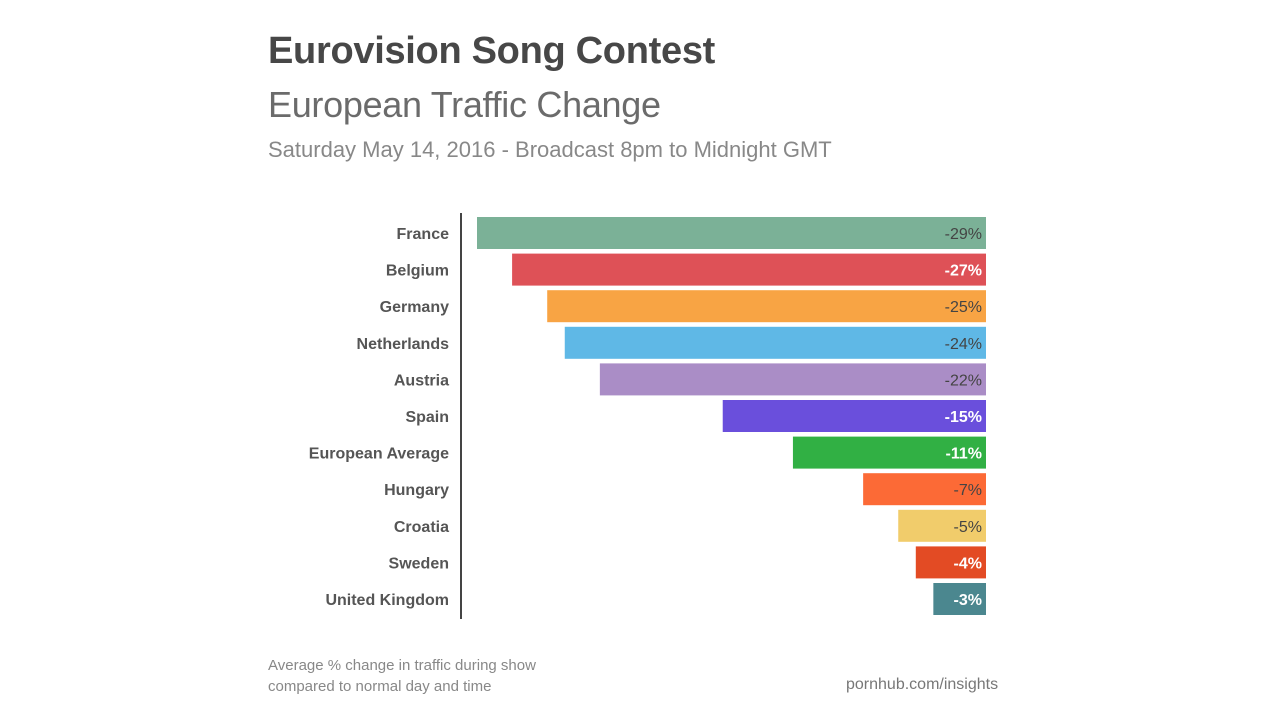  Describe the element at coordinates (419, 563) in the screenshot. I see `category-label: Sweden` at that location.